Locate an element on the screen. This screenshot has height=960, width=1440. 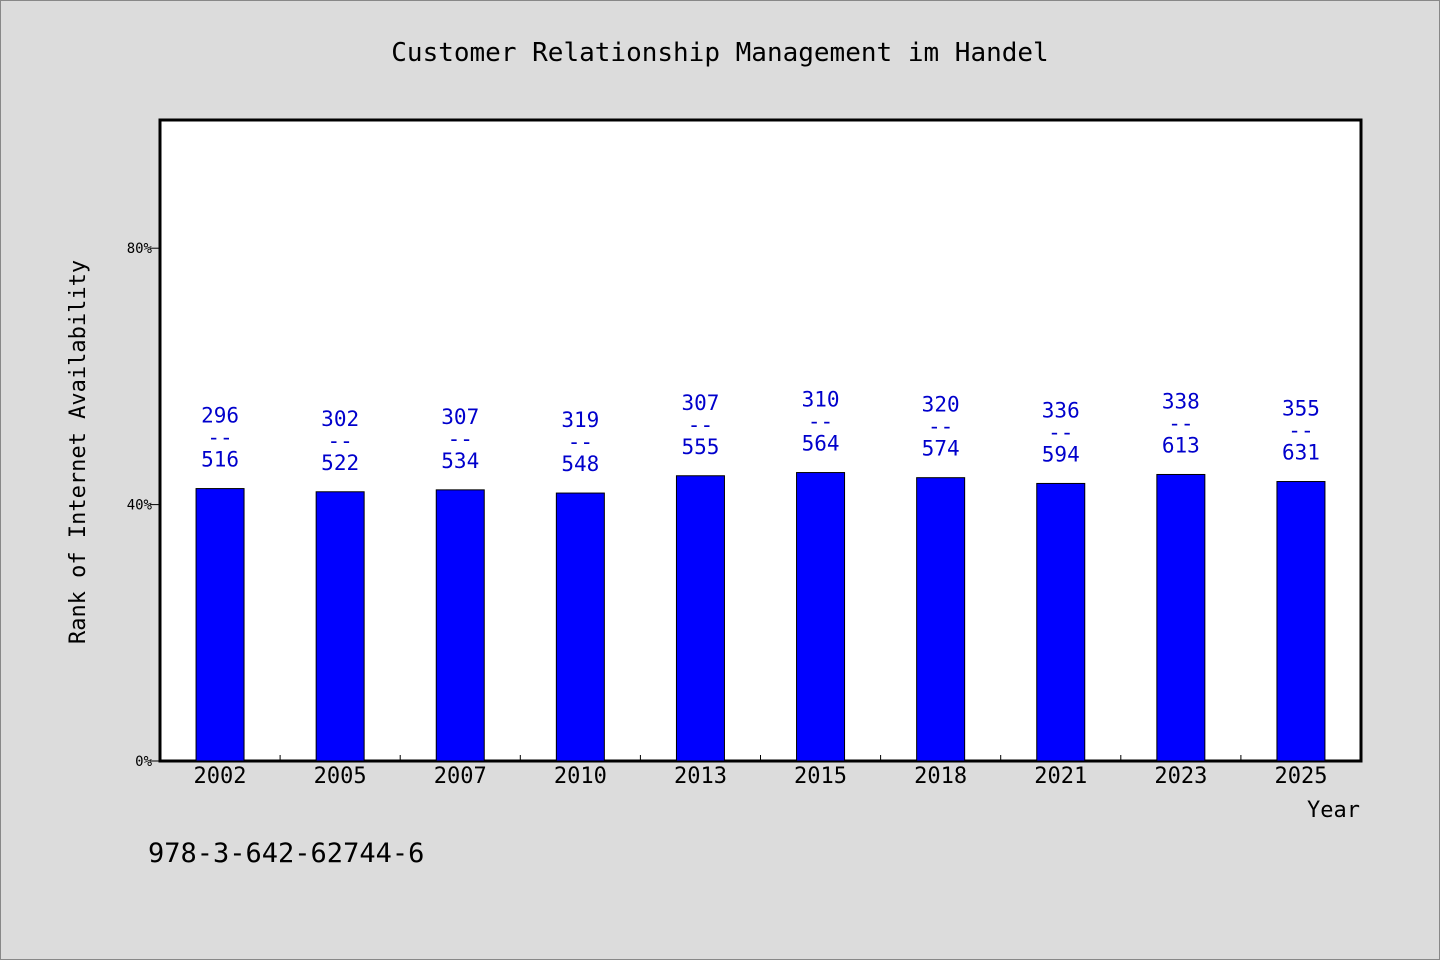
isbn-text: 978-3-642-62744-6 is located at coordinates (286, 853).